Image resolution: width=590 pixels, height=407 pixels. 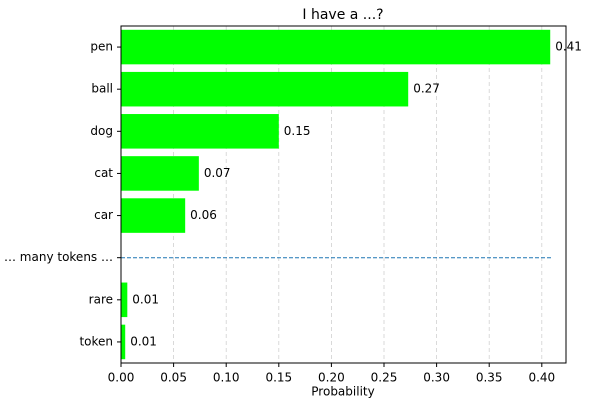 I want to click on x-tick-label: 0.00, so click(x=121, y=378).